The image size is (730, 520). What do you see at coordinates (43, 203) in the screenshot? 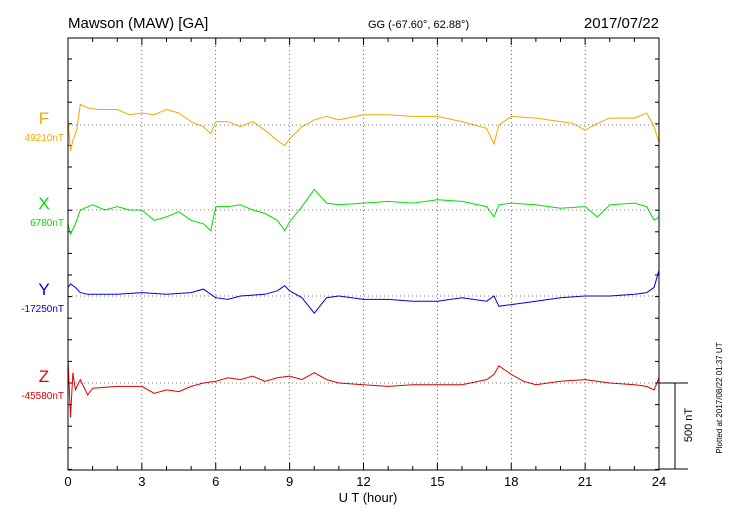
I see `series-name-x: X` at bounding box center [43, 203].